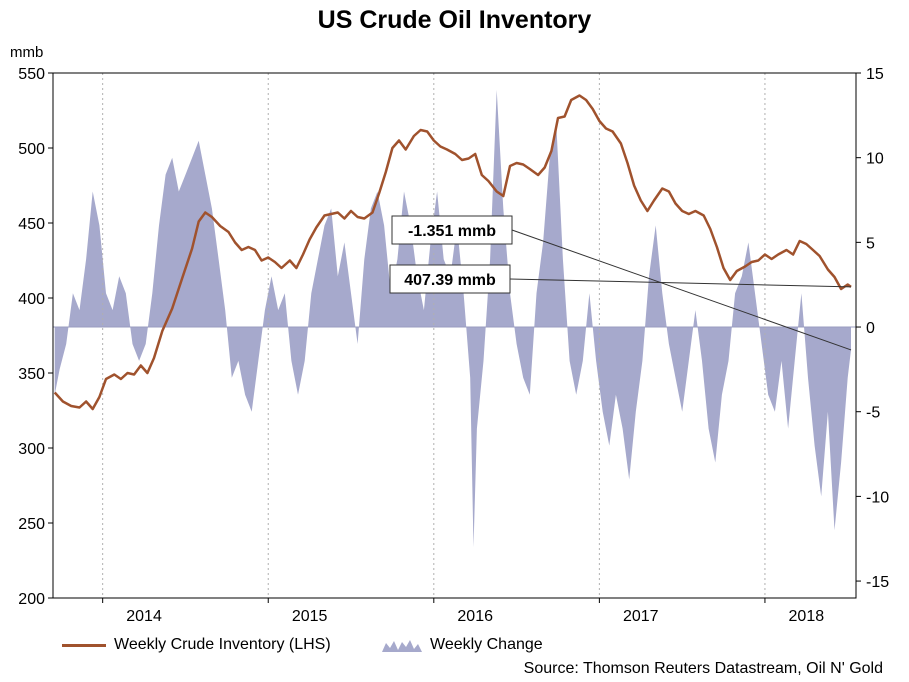  What do you see at coordinates (807, 616) in the screenshot?
I see `x-tick-label: 2018` at bounding box center [807, 616].